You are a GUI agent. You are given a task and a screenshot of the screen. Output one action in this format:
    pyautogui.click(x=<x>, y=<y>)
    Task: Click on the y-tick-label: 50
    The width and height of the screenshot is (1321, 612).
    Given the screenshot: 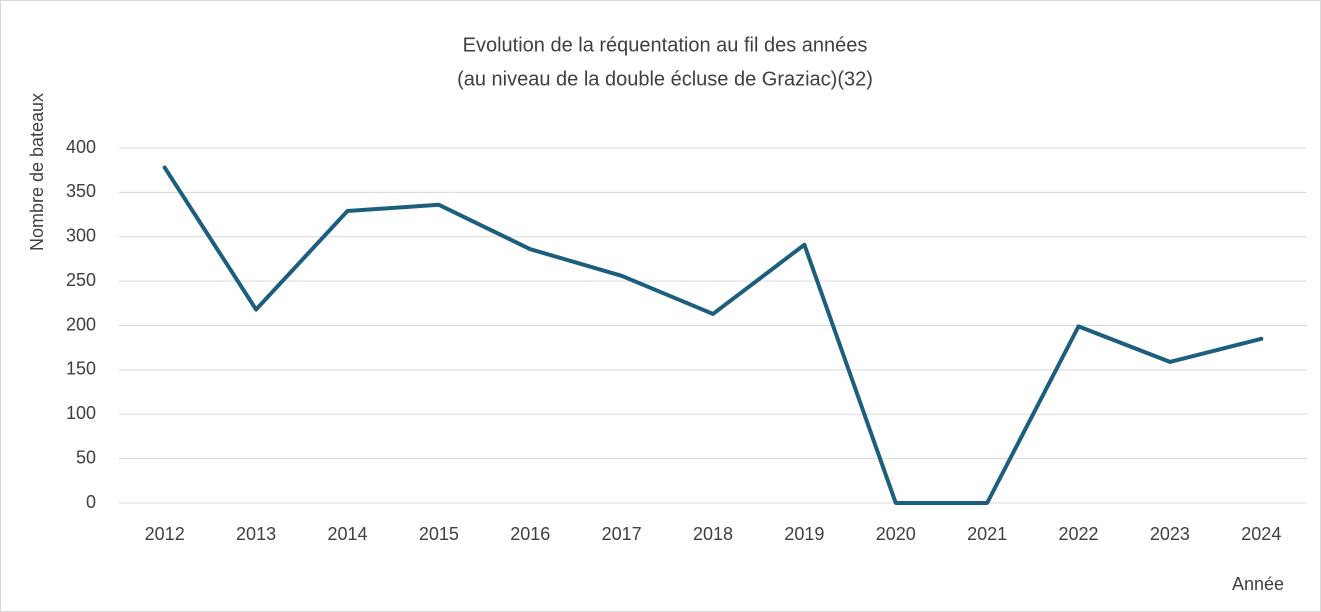 What is the action you would take?
    pyautogui.click(x=86, y=457)
    